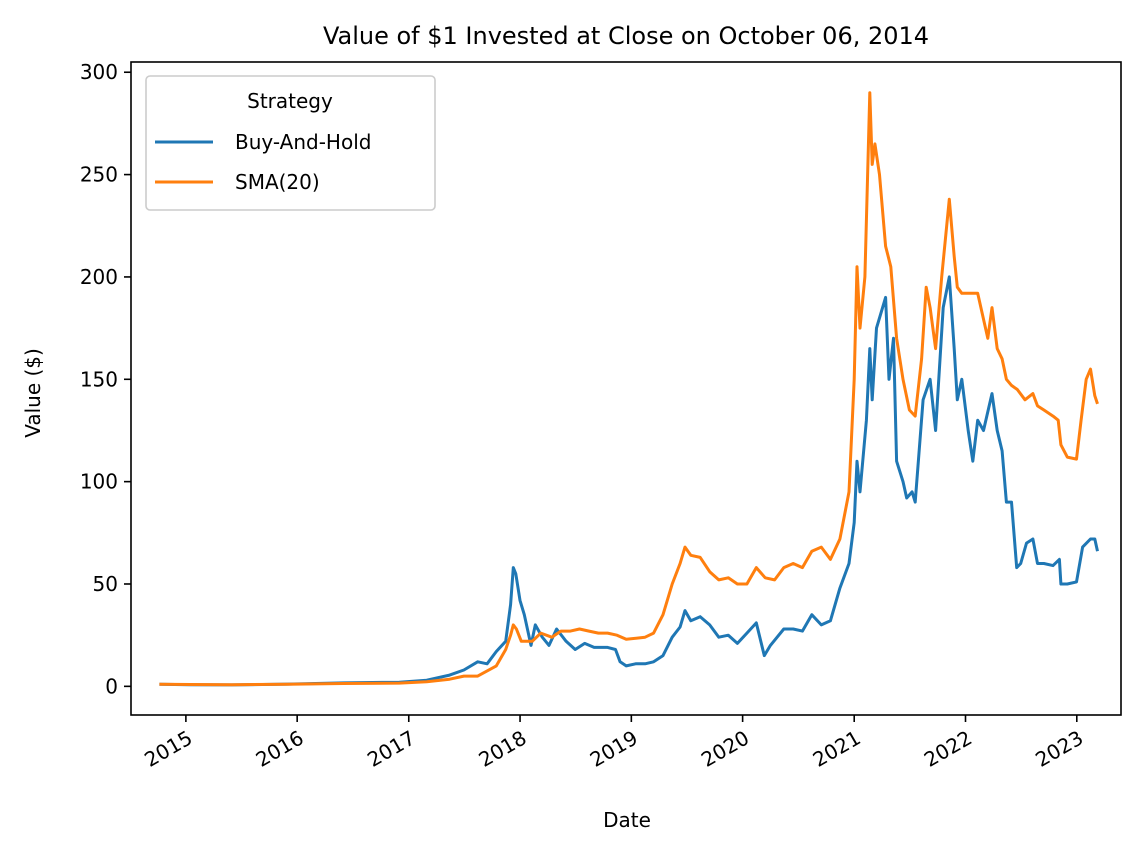 The height and width of the screenshot is (853, 1143). What do you see at coordinates (277, 182) in the screenshot?
I see `legend-label-2: SMA(20)` at bounding box center [277, 182].